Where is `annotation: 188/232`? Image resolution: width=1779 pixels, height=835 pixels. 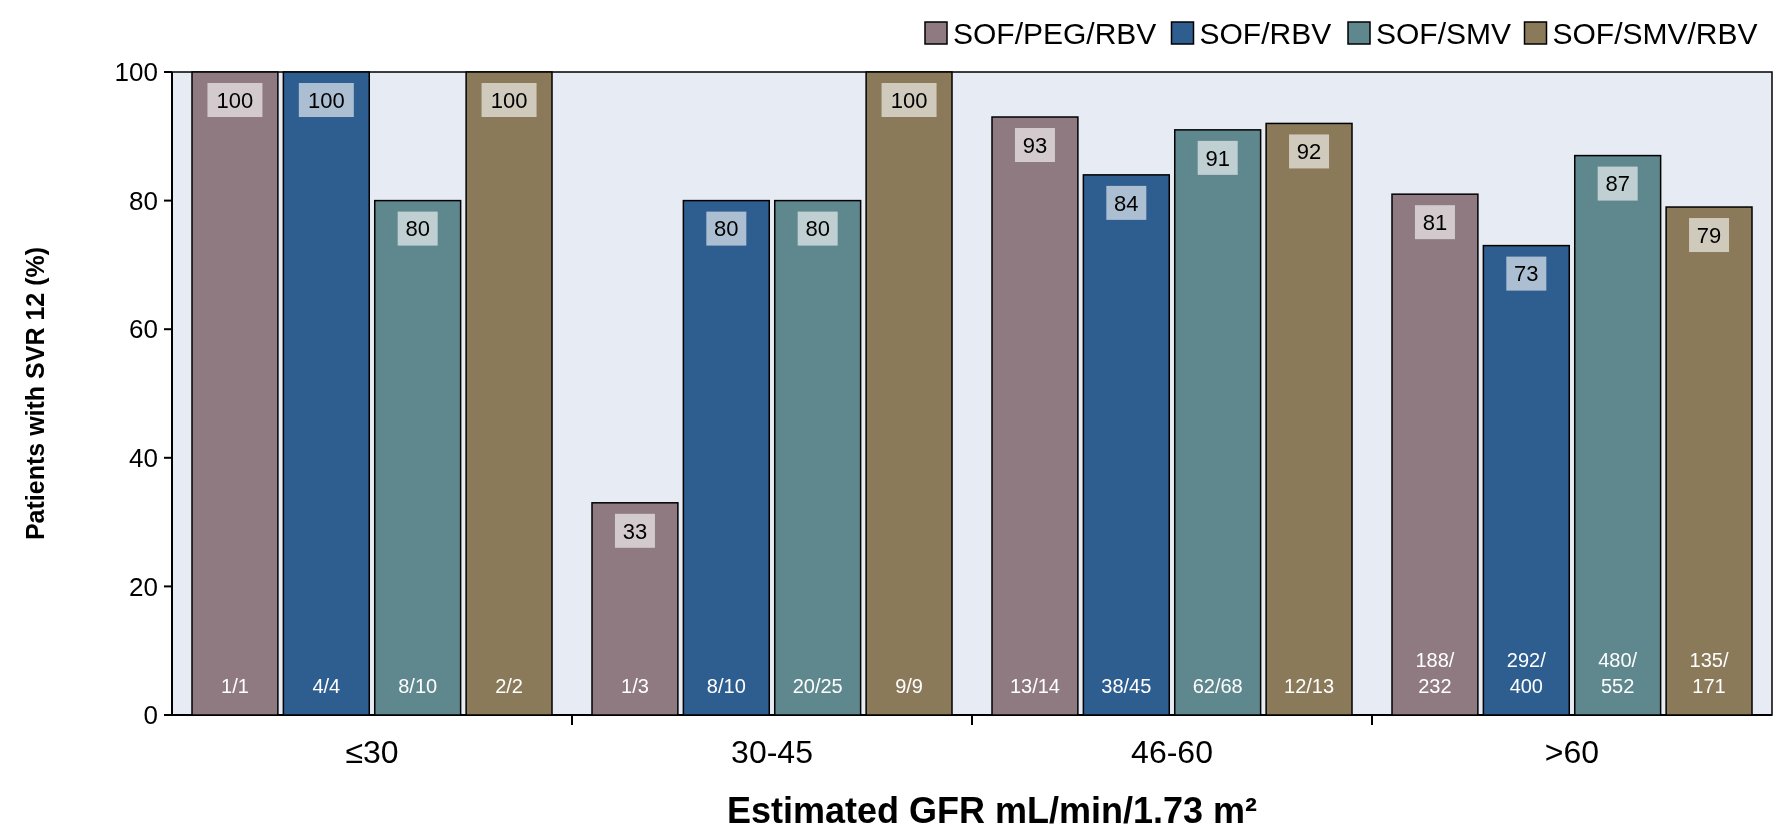 annotation: 188/232 is located at coordinates (1435, 673).